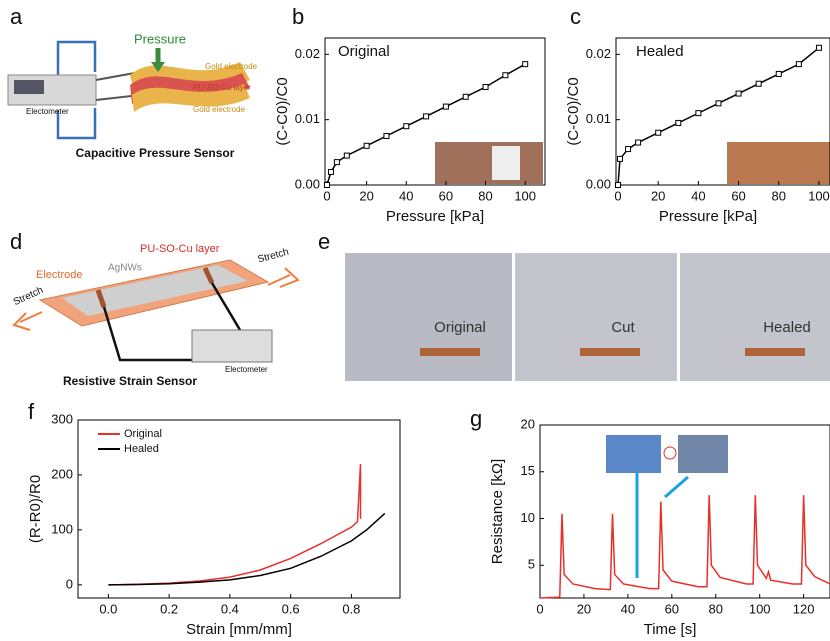 The height and width of the screenshot is (641, 830). Describe the element at coordinates (230, 608) in the screenshot. I see `x-tick-label: 0.4` at that location.